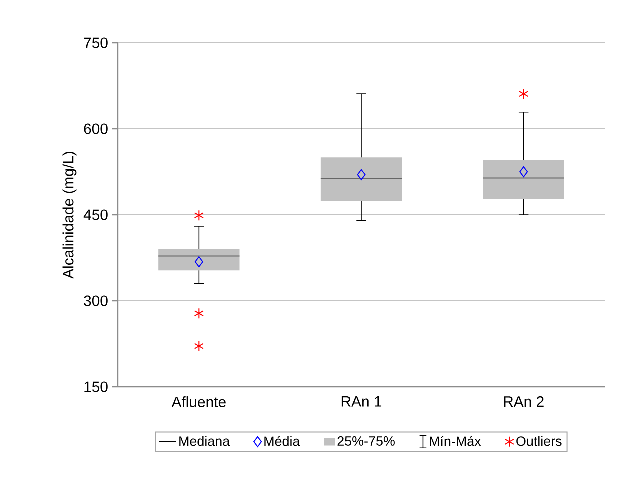  I want to click on legend-label: Outliers, so click(539, 441).